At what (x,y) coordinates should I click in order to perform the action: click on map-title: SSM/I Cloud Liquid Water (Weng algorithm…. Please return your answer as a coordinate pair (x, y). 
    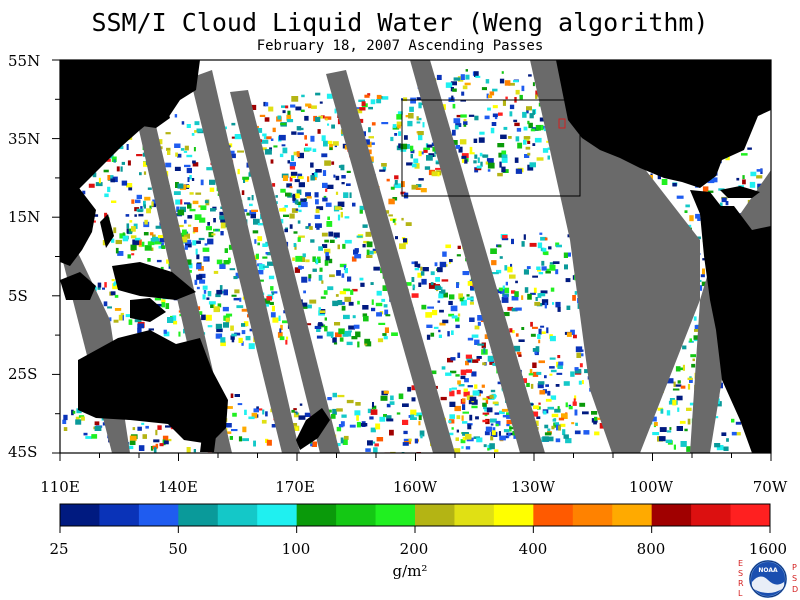
    Looking at the image, I should click on (400, 22).